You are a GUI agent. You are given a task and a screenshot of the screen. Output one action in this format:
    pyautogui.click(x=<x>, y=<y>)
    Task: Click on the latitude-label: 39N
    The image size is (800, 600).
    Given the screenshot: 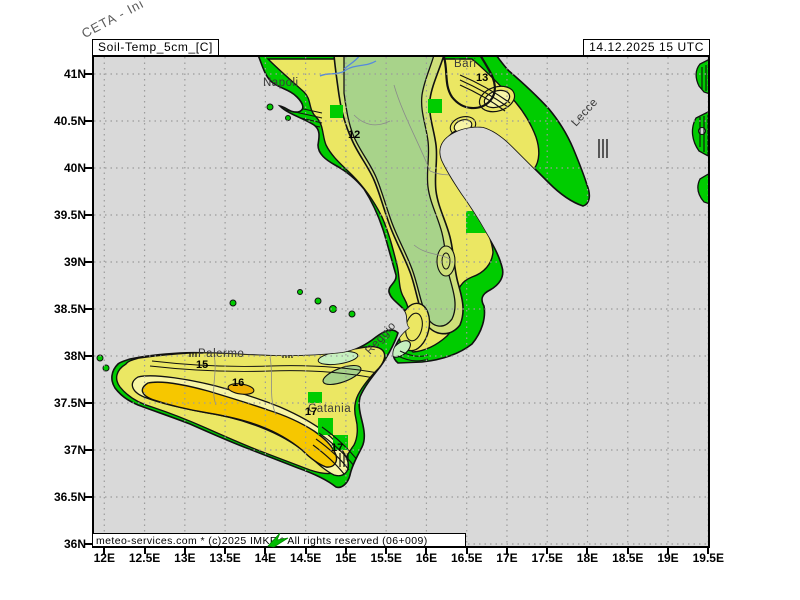 What is the action you would take?
    pyautogui.click(x=74, y=262)
    